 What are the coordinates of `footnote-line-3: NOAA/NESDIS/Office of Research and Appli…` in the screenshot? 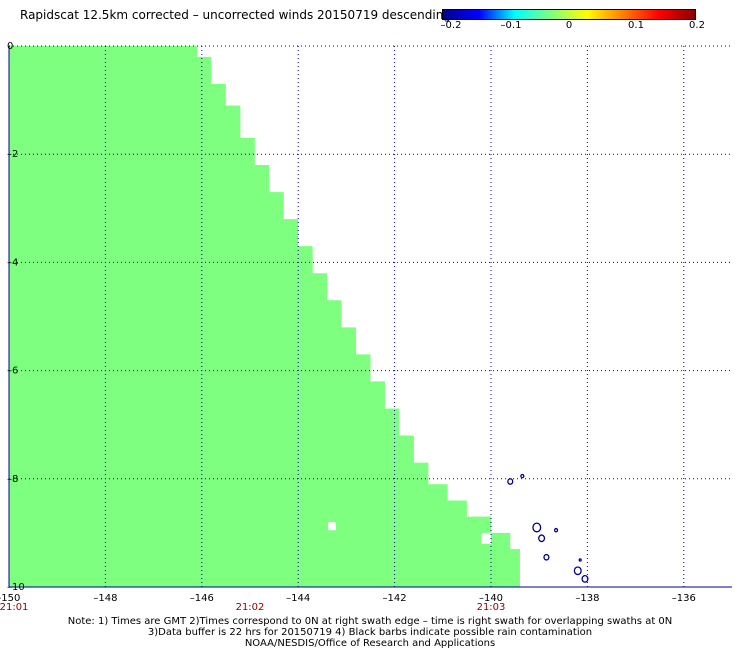 It's located at (370, 643).